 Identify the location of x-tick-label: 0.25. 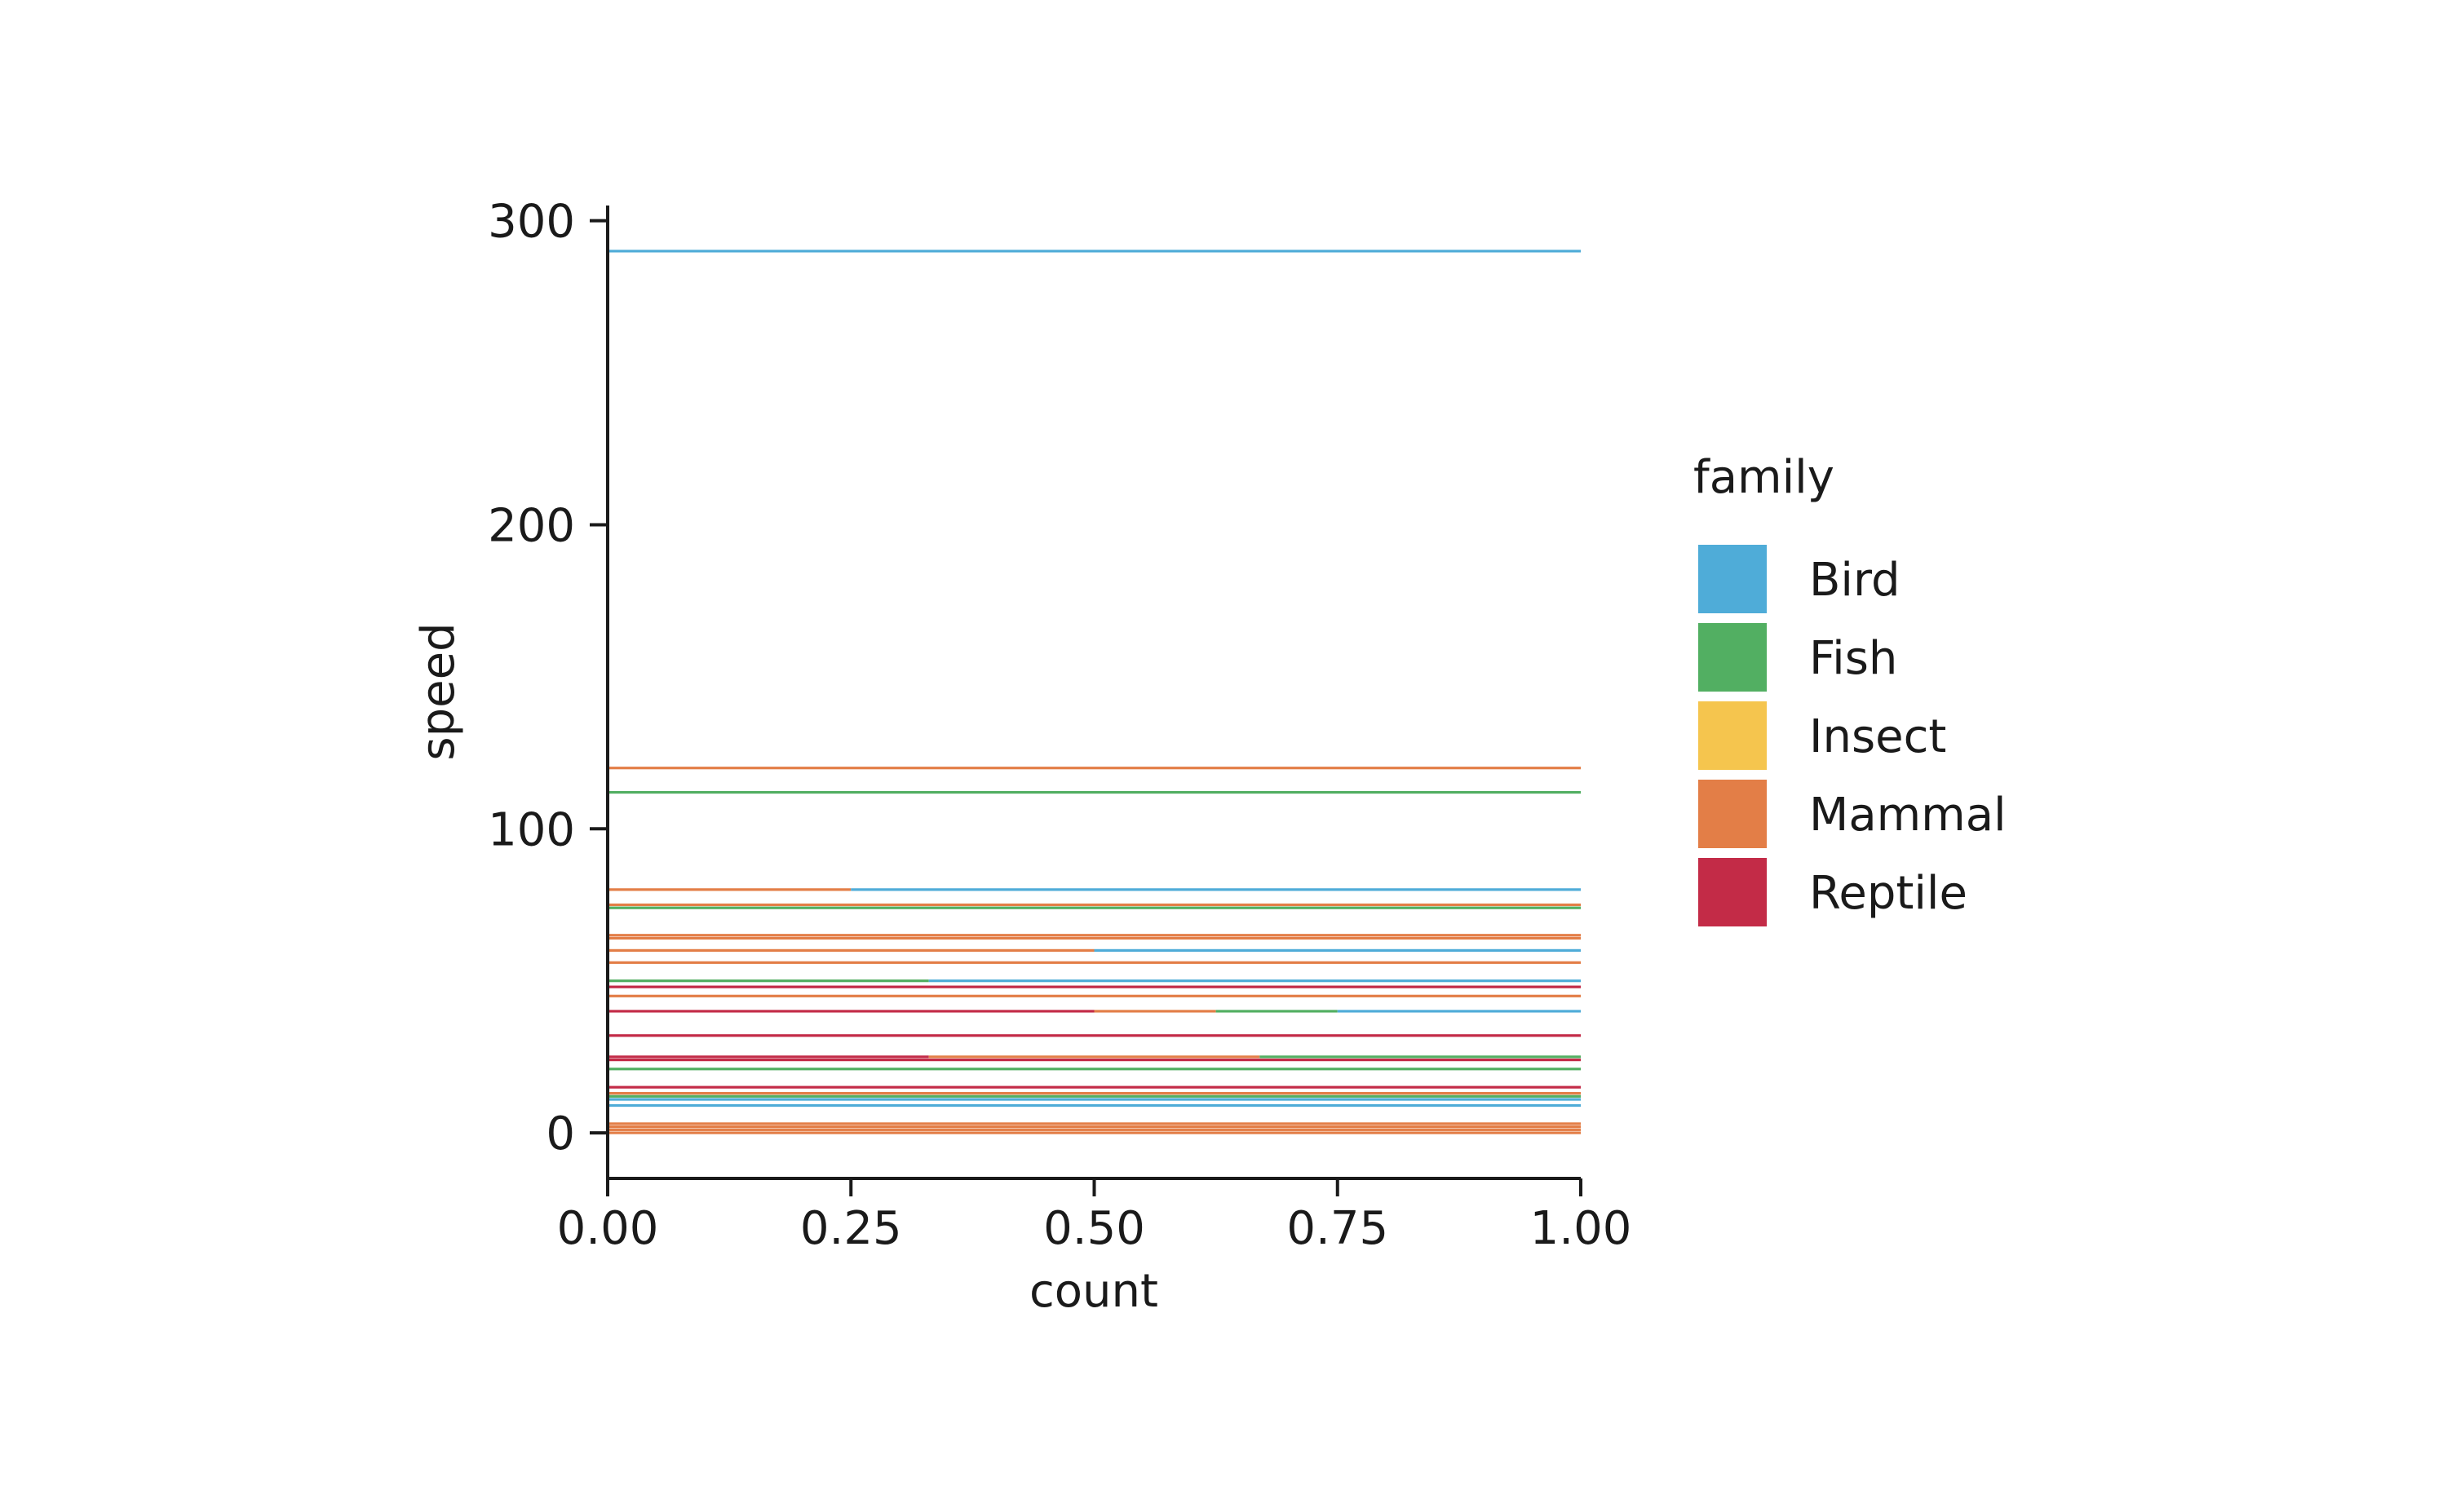
(851, 1228).